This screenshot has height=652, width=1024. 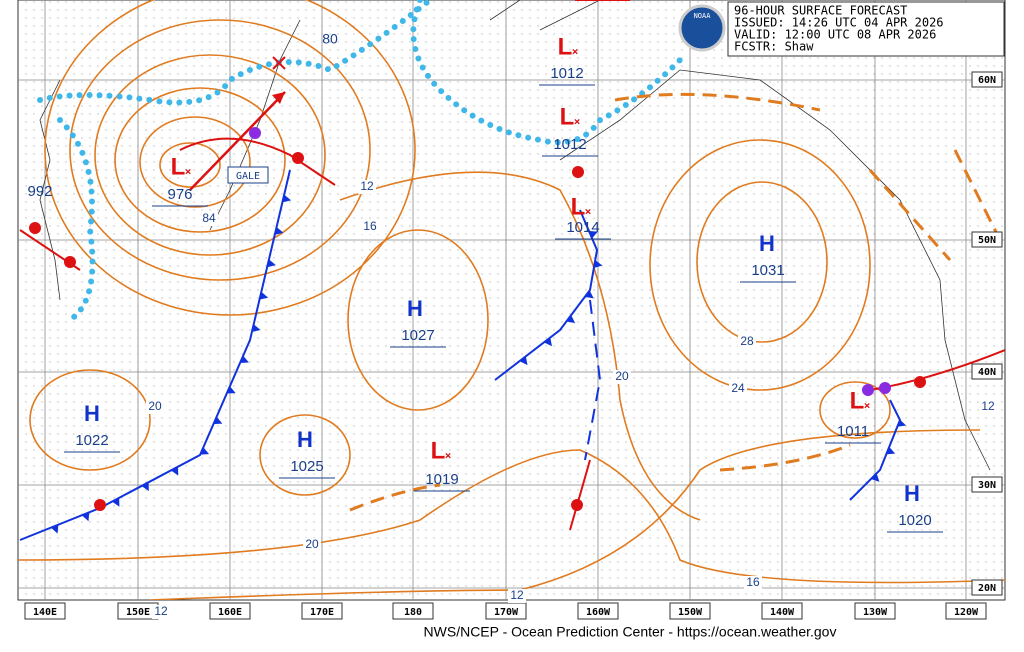 I want to click on ice-line, so click(x=76, y=220).